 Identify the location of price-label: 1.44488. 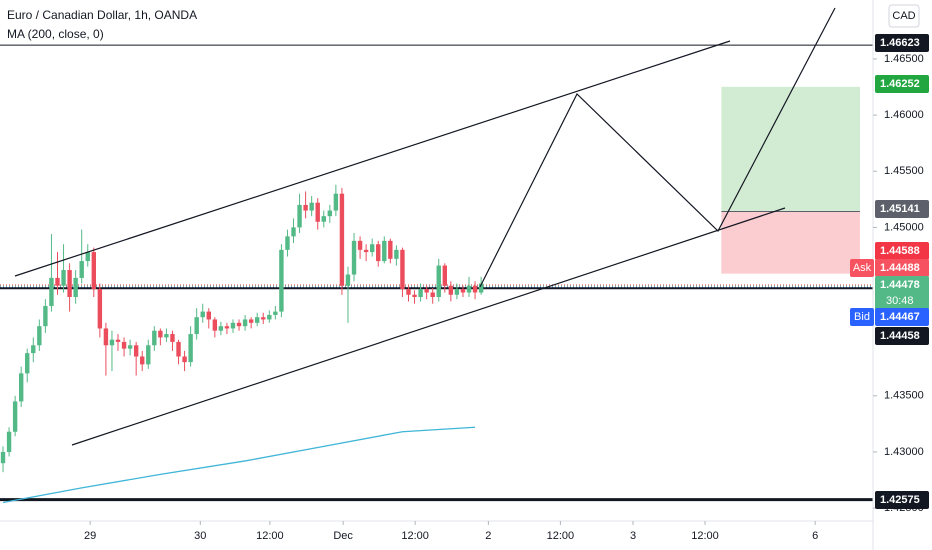
(900, 268).